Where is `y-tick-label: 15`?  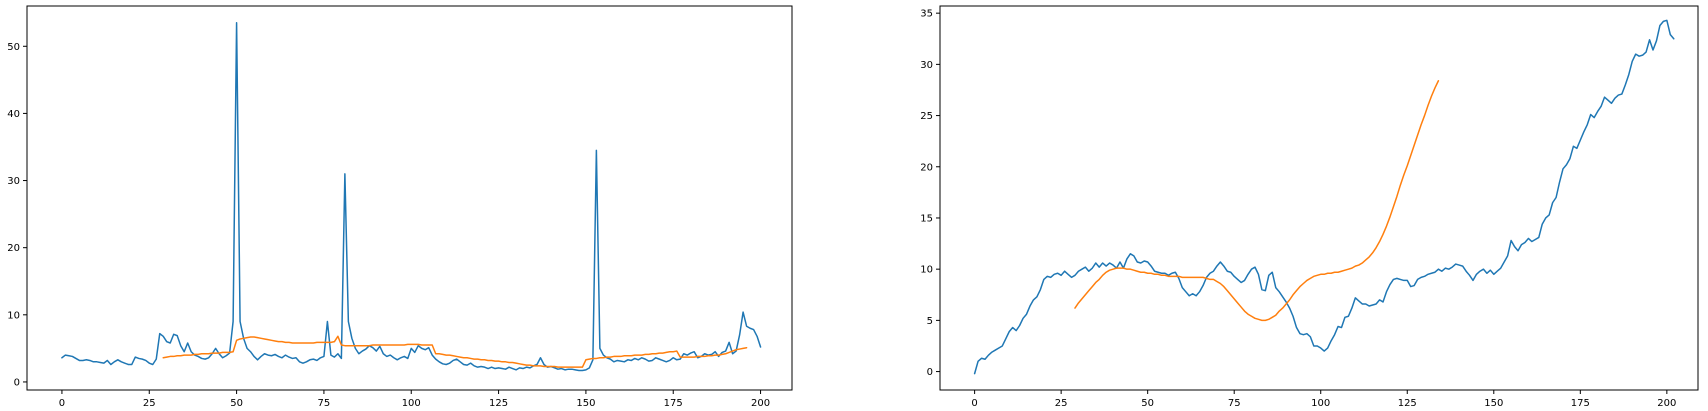
y-tick-label: 15 is located at coordinates (926, 218).